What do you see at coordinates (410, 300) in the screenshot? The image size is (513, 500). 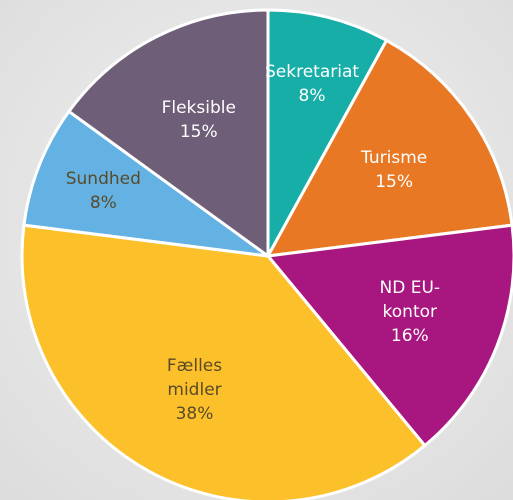 I see `category: ND EU-kontor` at bounding box center [410, 300].